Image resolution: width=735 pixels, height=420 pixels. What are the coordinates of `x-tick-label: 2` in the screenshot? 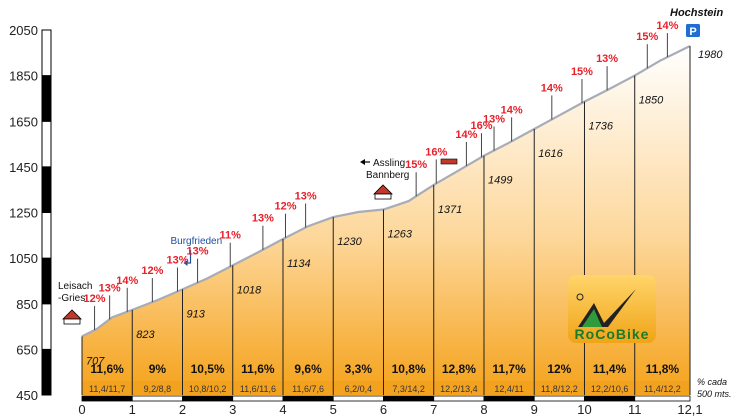 It's located at (182, 409).